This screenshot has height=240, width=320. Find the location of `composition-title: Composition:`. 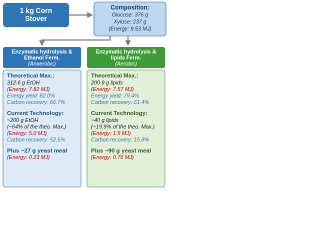

composition-title: Composition: is located at coordinates (130, 9).